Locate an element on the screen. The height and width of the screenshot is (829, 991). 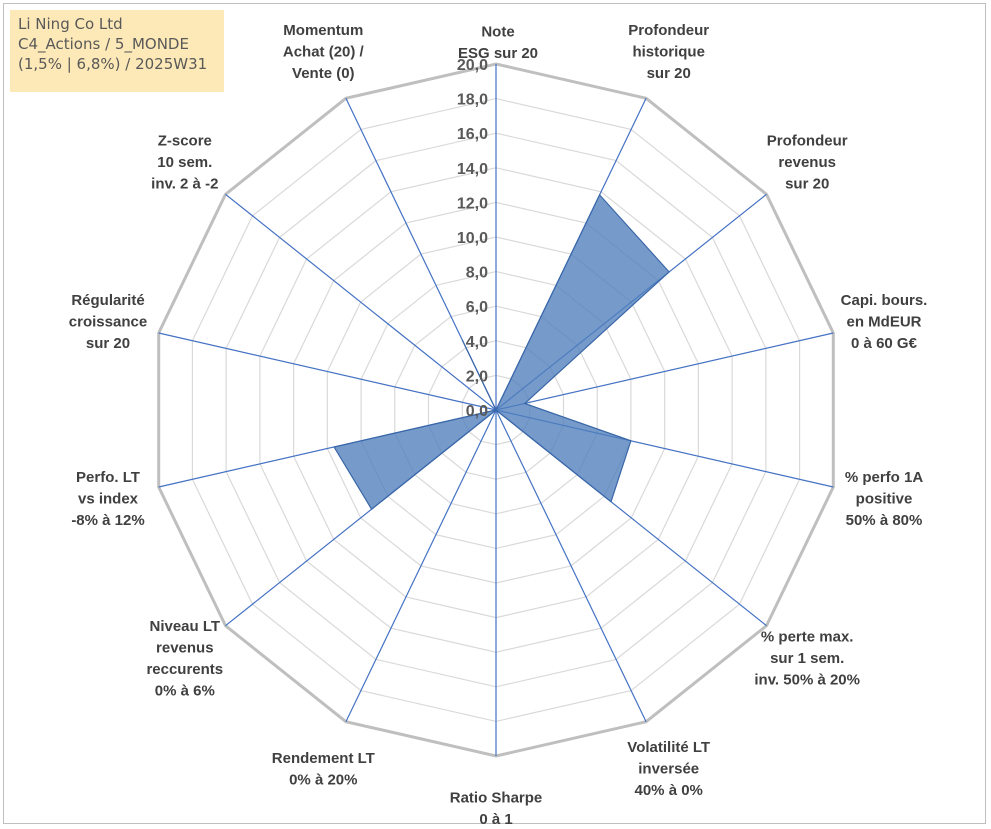
axis-label: % perte max. sur 1 sem. inv. 50% à 20% is located at coordinates (807, 659).